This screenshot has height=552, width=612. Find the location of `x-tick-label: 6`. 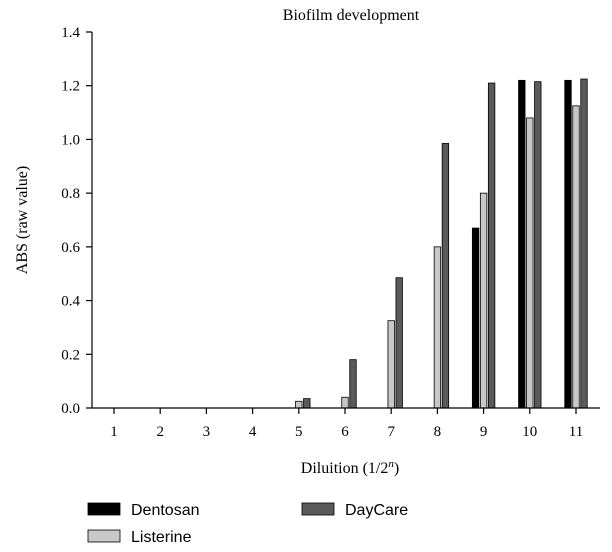

x-tick-label: 6 is located at coordinates (345, 432).